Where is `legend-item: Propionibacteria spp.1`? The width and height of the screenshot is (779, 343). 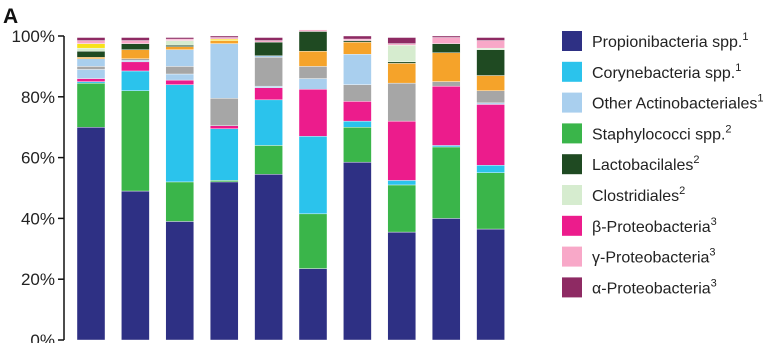
legend-item: Propionibacteria spp.1 is located at coordinates (655, 41).